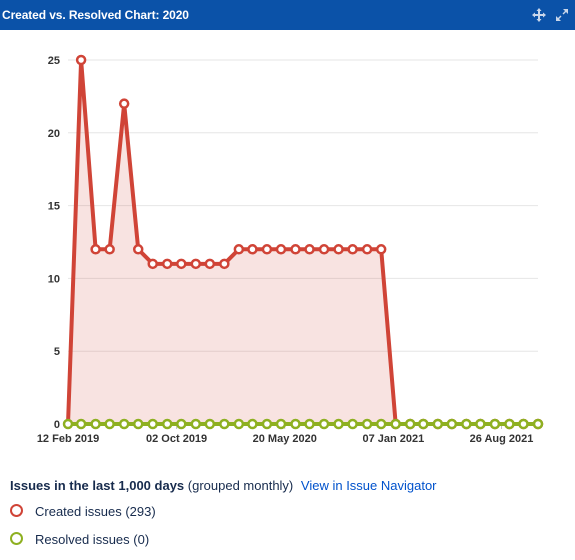 The height and width of the screenshot is (560, 575). Describe the element at coordinates (539, 15) in the screenshot. I see `move-arrows-icon` at that location.